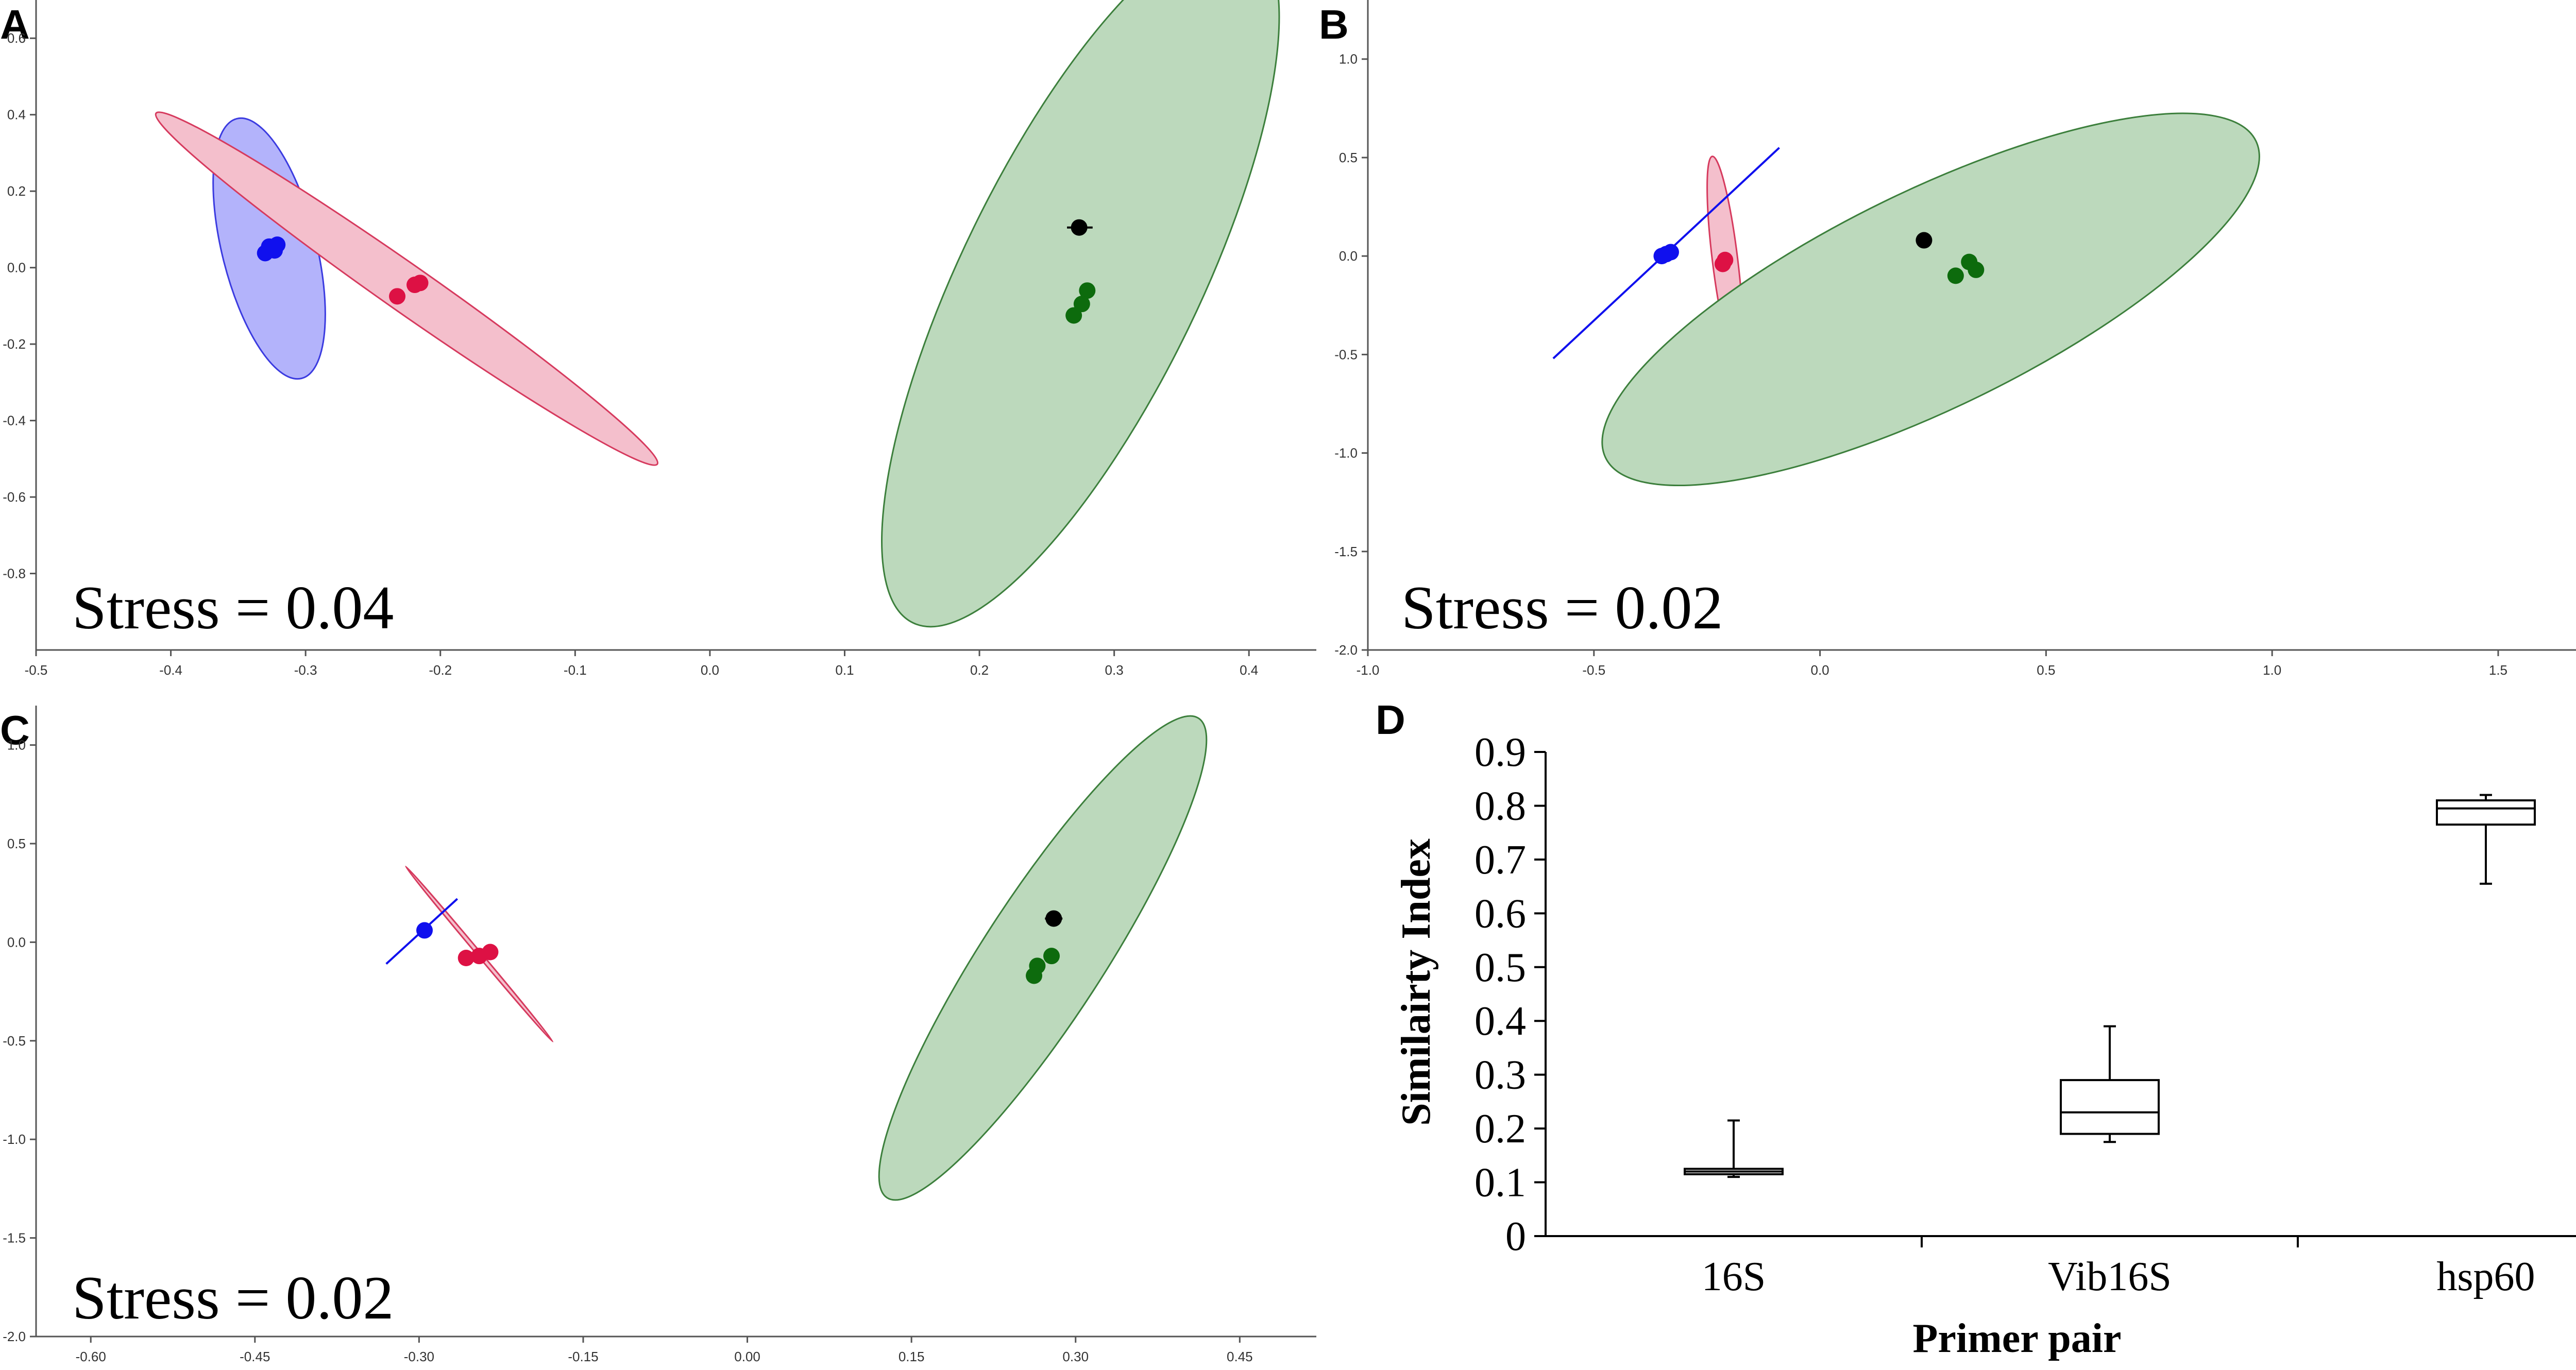  What do you see at coordinates (1249, 670) in the screenshot?
I see `x-tick-label: 0.4` at bounding box center [1249, 670].